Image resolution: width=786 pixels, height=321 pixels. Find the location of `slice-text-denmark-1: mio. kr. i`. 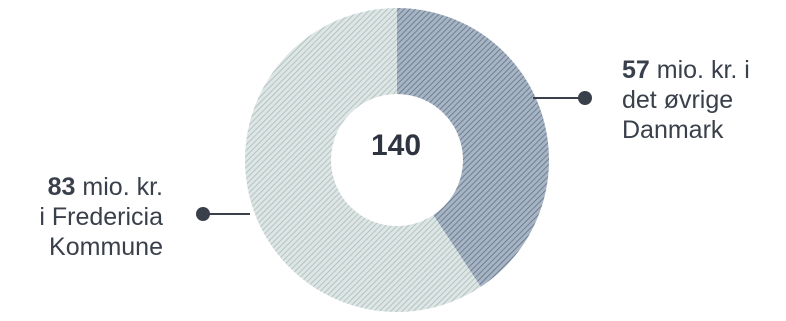

slice-text-denmark-1: mio. kr. i is located at coordinates (703, 70).